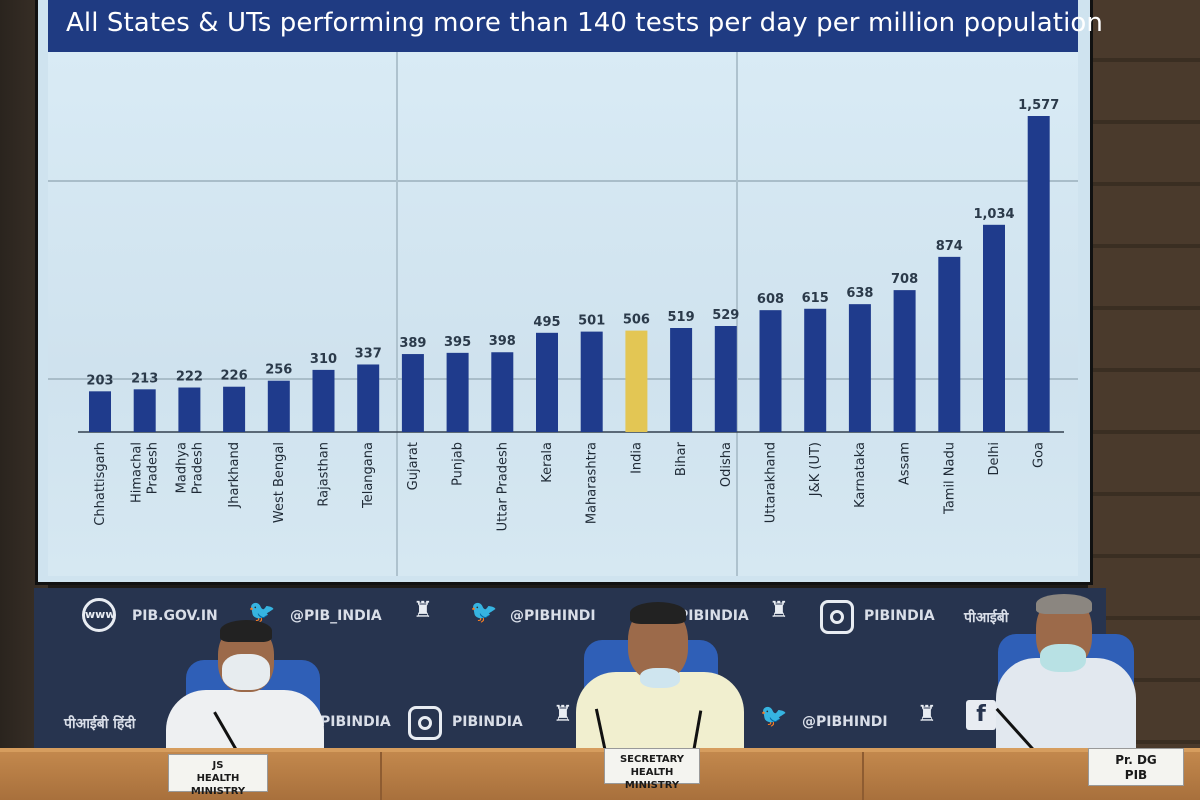 The height and width of the screenshot is (800, 1200). I want to click on nameplate-center: SECRETARY HEALTH MINISTRY, so click(652, 769).